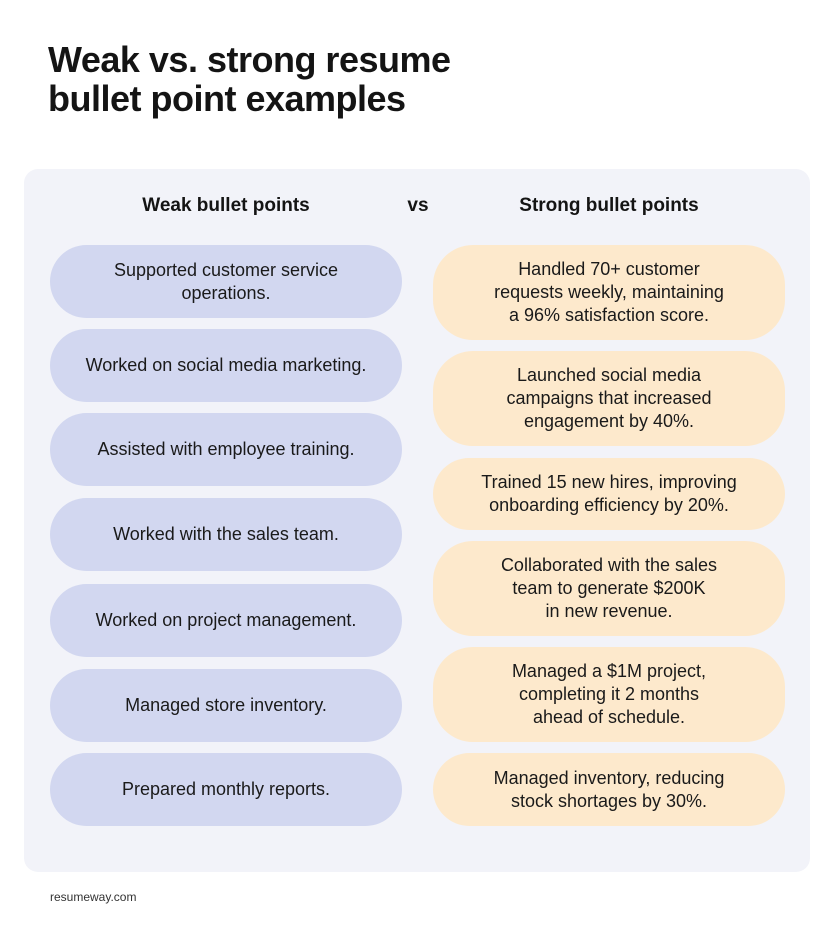 The width and height of the screenshot is (840, 925). Describe the element at coordinates (93, 897) in the screenshot. I see `footer-source: resumeway.com` at that location.